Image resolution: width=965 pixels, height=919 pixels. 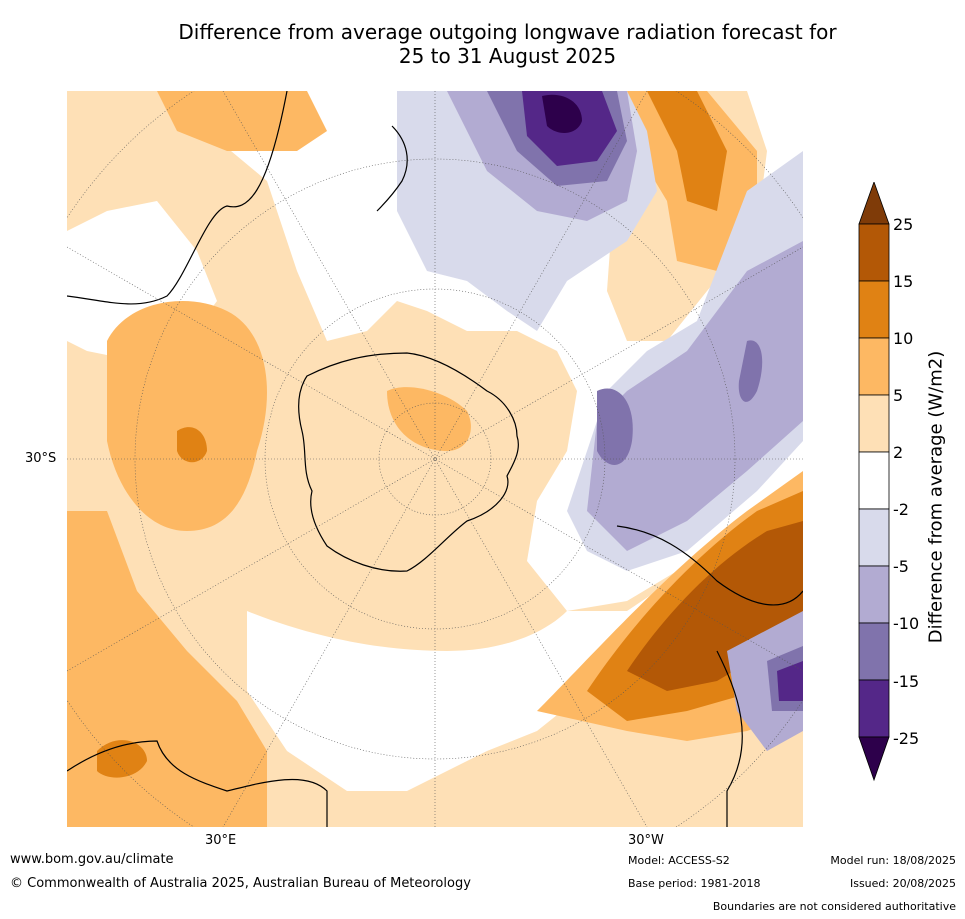 What do you see at coordinates (903, 281) in the screenshot?
I see `colorbar-tick: 15` at bounding box center [903, 281].